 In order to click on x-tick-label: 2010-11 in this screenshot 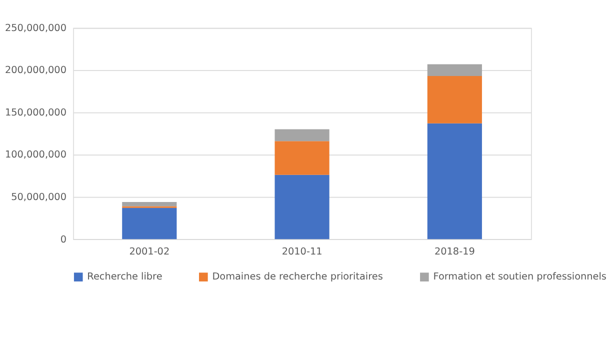, I will do `click(302, 252)`.